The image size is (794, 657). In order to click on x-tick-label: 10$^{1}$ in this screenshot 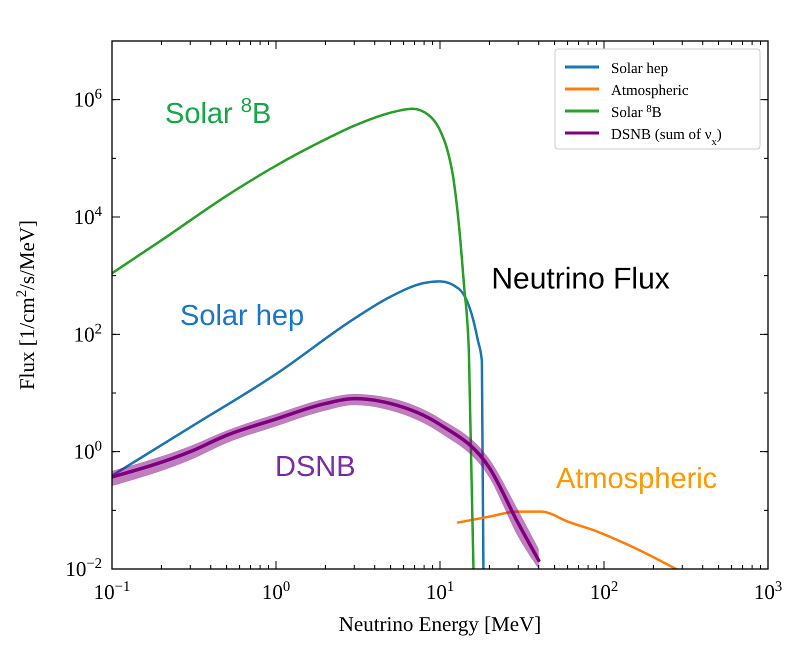, I will do `click(440, 591)`.